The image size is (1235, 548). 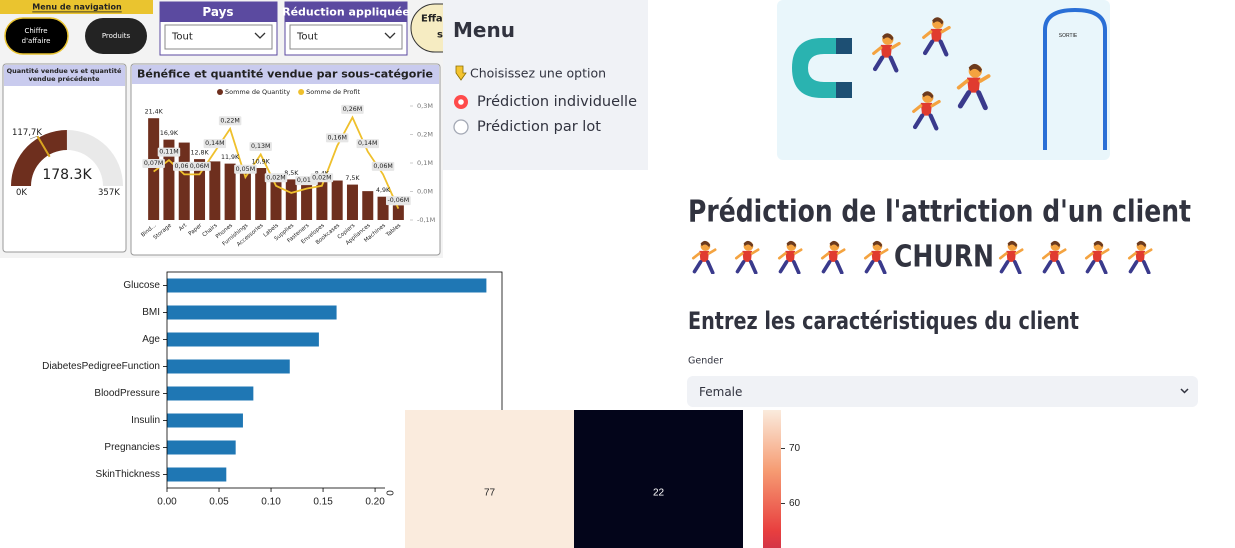 What do you see at coordinates (1068, 36) in the screenshot?
I see `door-sign: SORTIE` at bounding box center [1068, 36].